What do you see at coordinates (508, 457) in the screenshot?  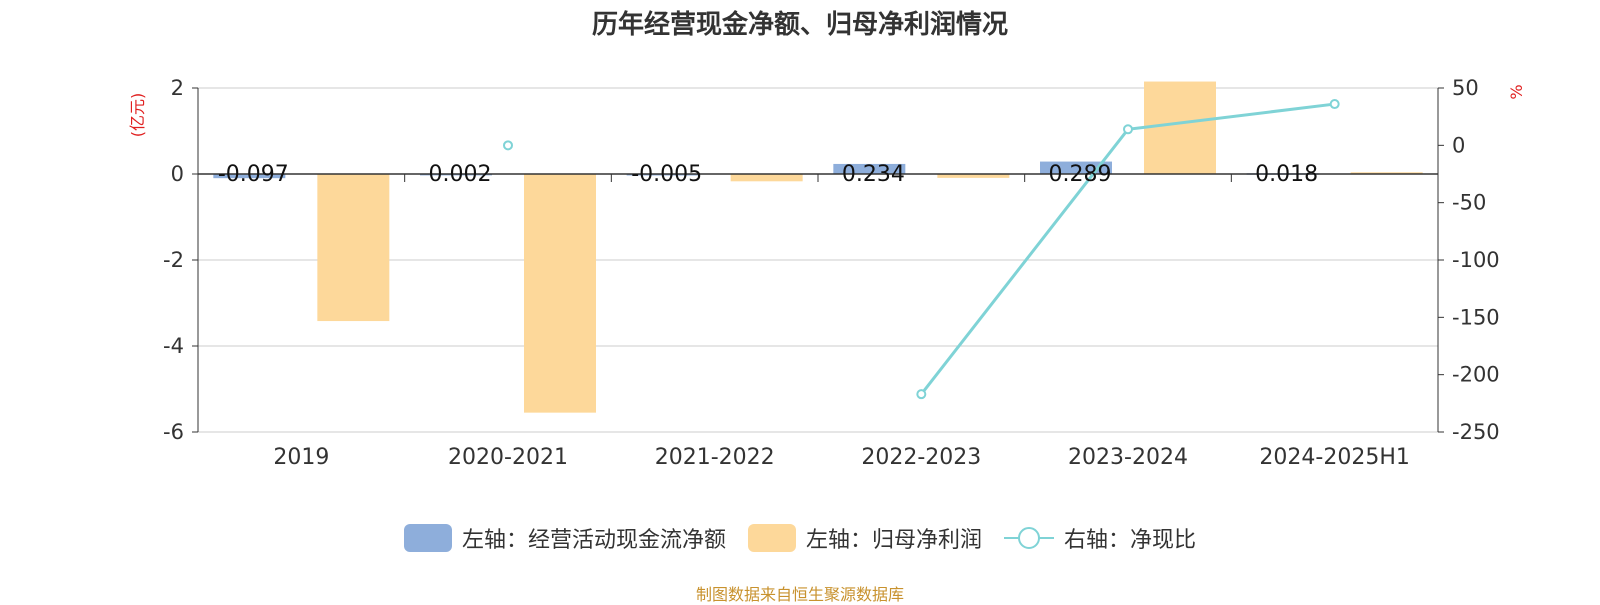 I see `x-axis-tick-label: 2020-2021` at bounding box center [508, 457].